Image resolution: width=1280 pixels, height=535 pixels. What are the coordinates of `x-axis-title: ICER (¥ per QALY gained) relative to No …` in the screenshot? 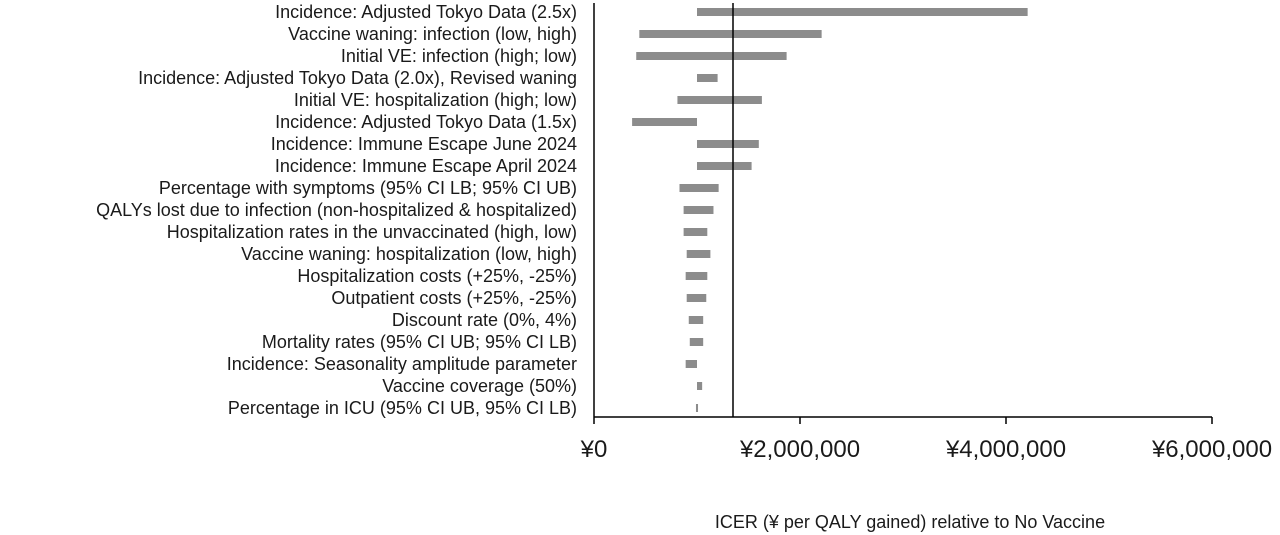 It's located at (910, 522).